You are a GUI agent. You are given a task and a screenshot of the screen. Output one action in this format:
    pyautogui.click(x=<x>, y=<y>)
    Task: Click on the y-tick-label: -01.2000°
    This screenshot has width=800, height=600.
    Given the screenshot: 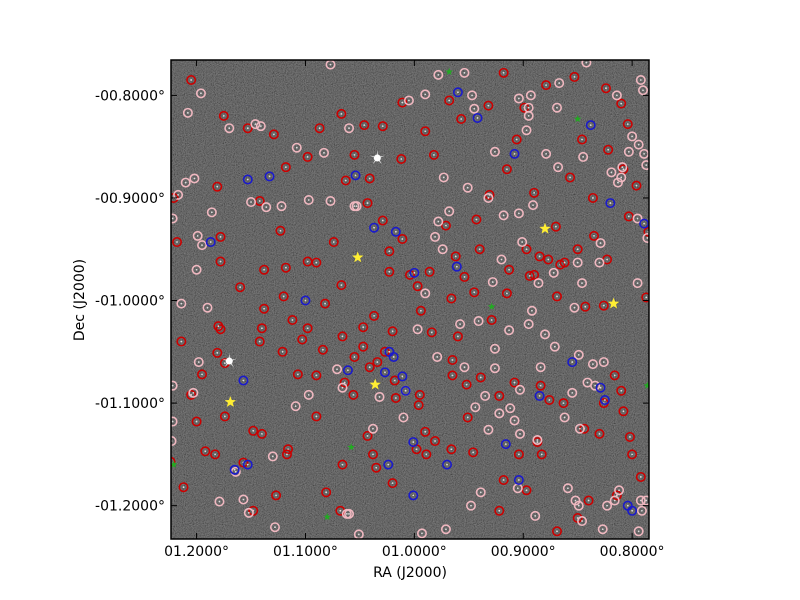 What is the action you would take?
    pyautogui.click(x=130, y=507)
    